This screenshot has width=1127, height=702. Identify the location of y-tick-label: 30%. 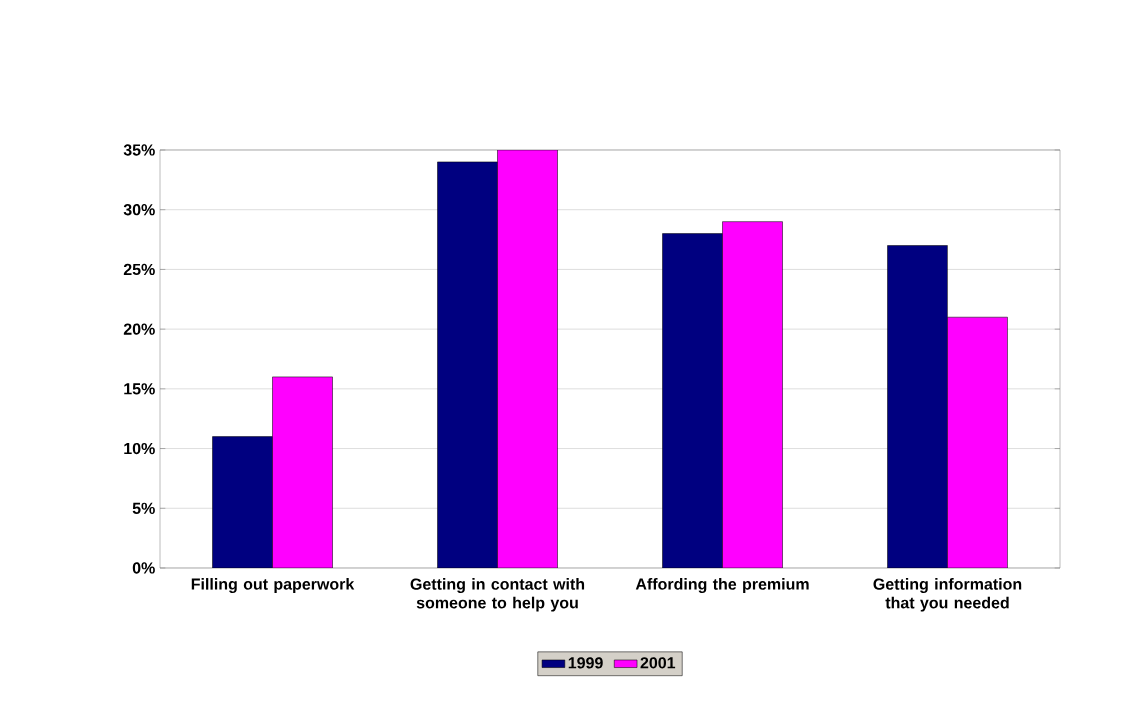
(139, 210).